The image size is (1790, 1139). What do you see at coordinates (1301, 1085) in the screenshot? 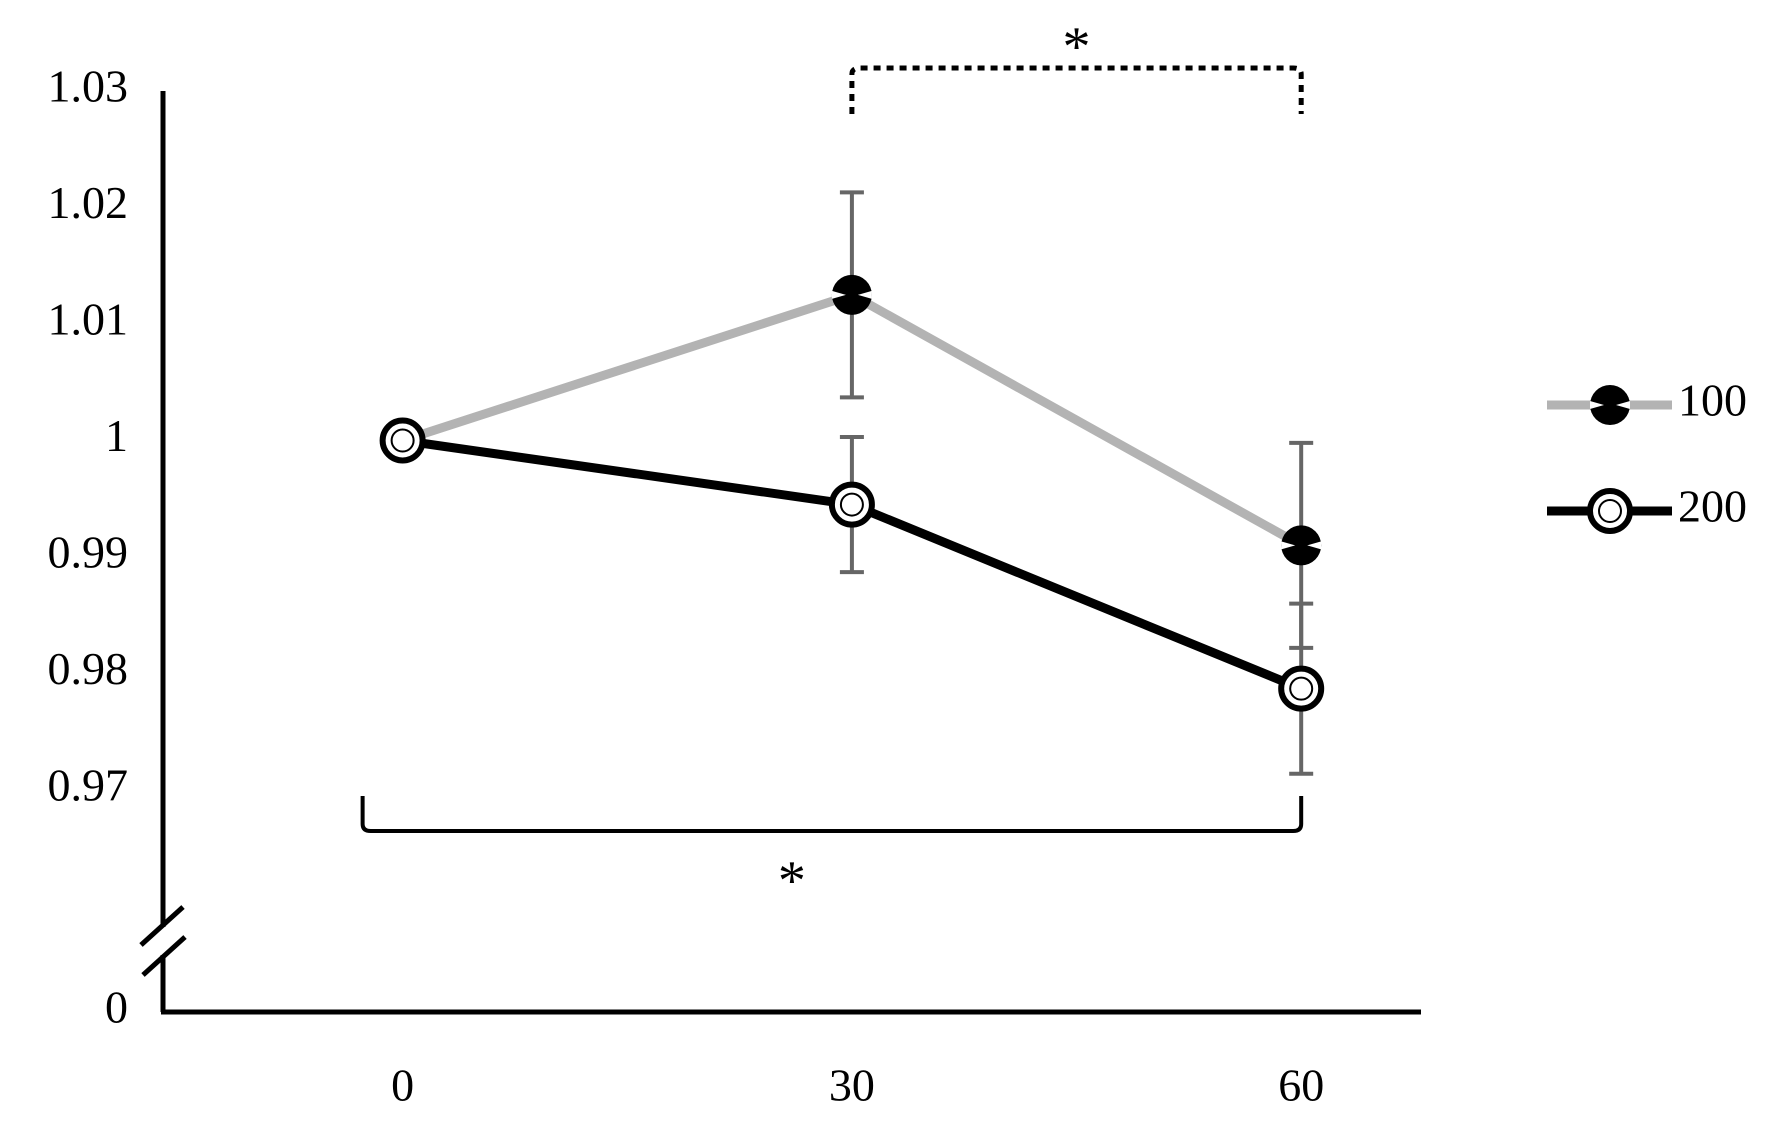
I see `x-tick-label: 60` at bounding box center [1301, 1085].